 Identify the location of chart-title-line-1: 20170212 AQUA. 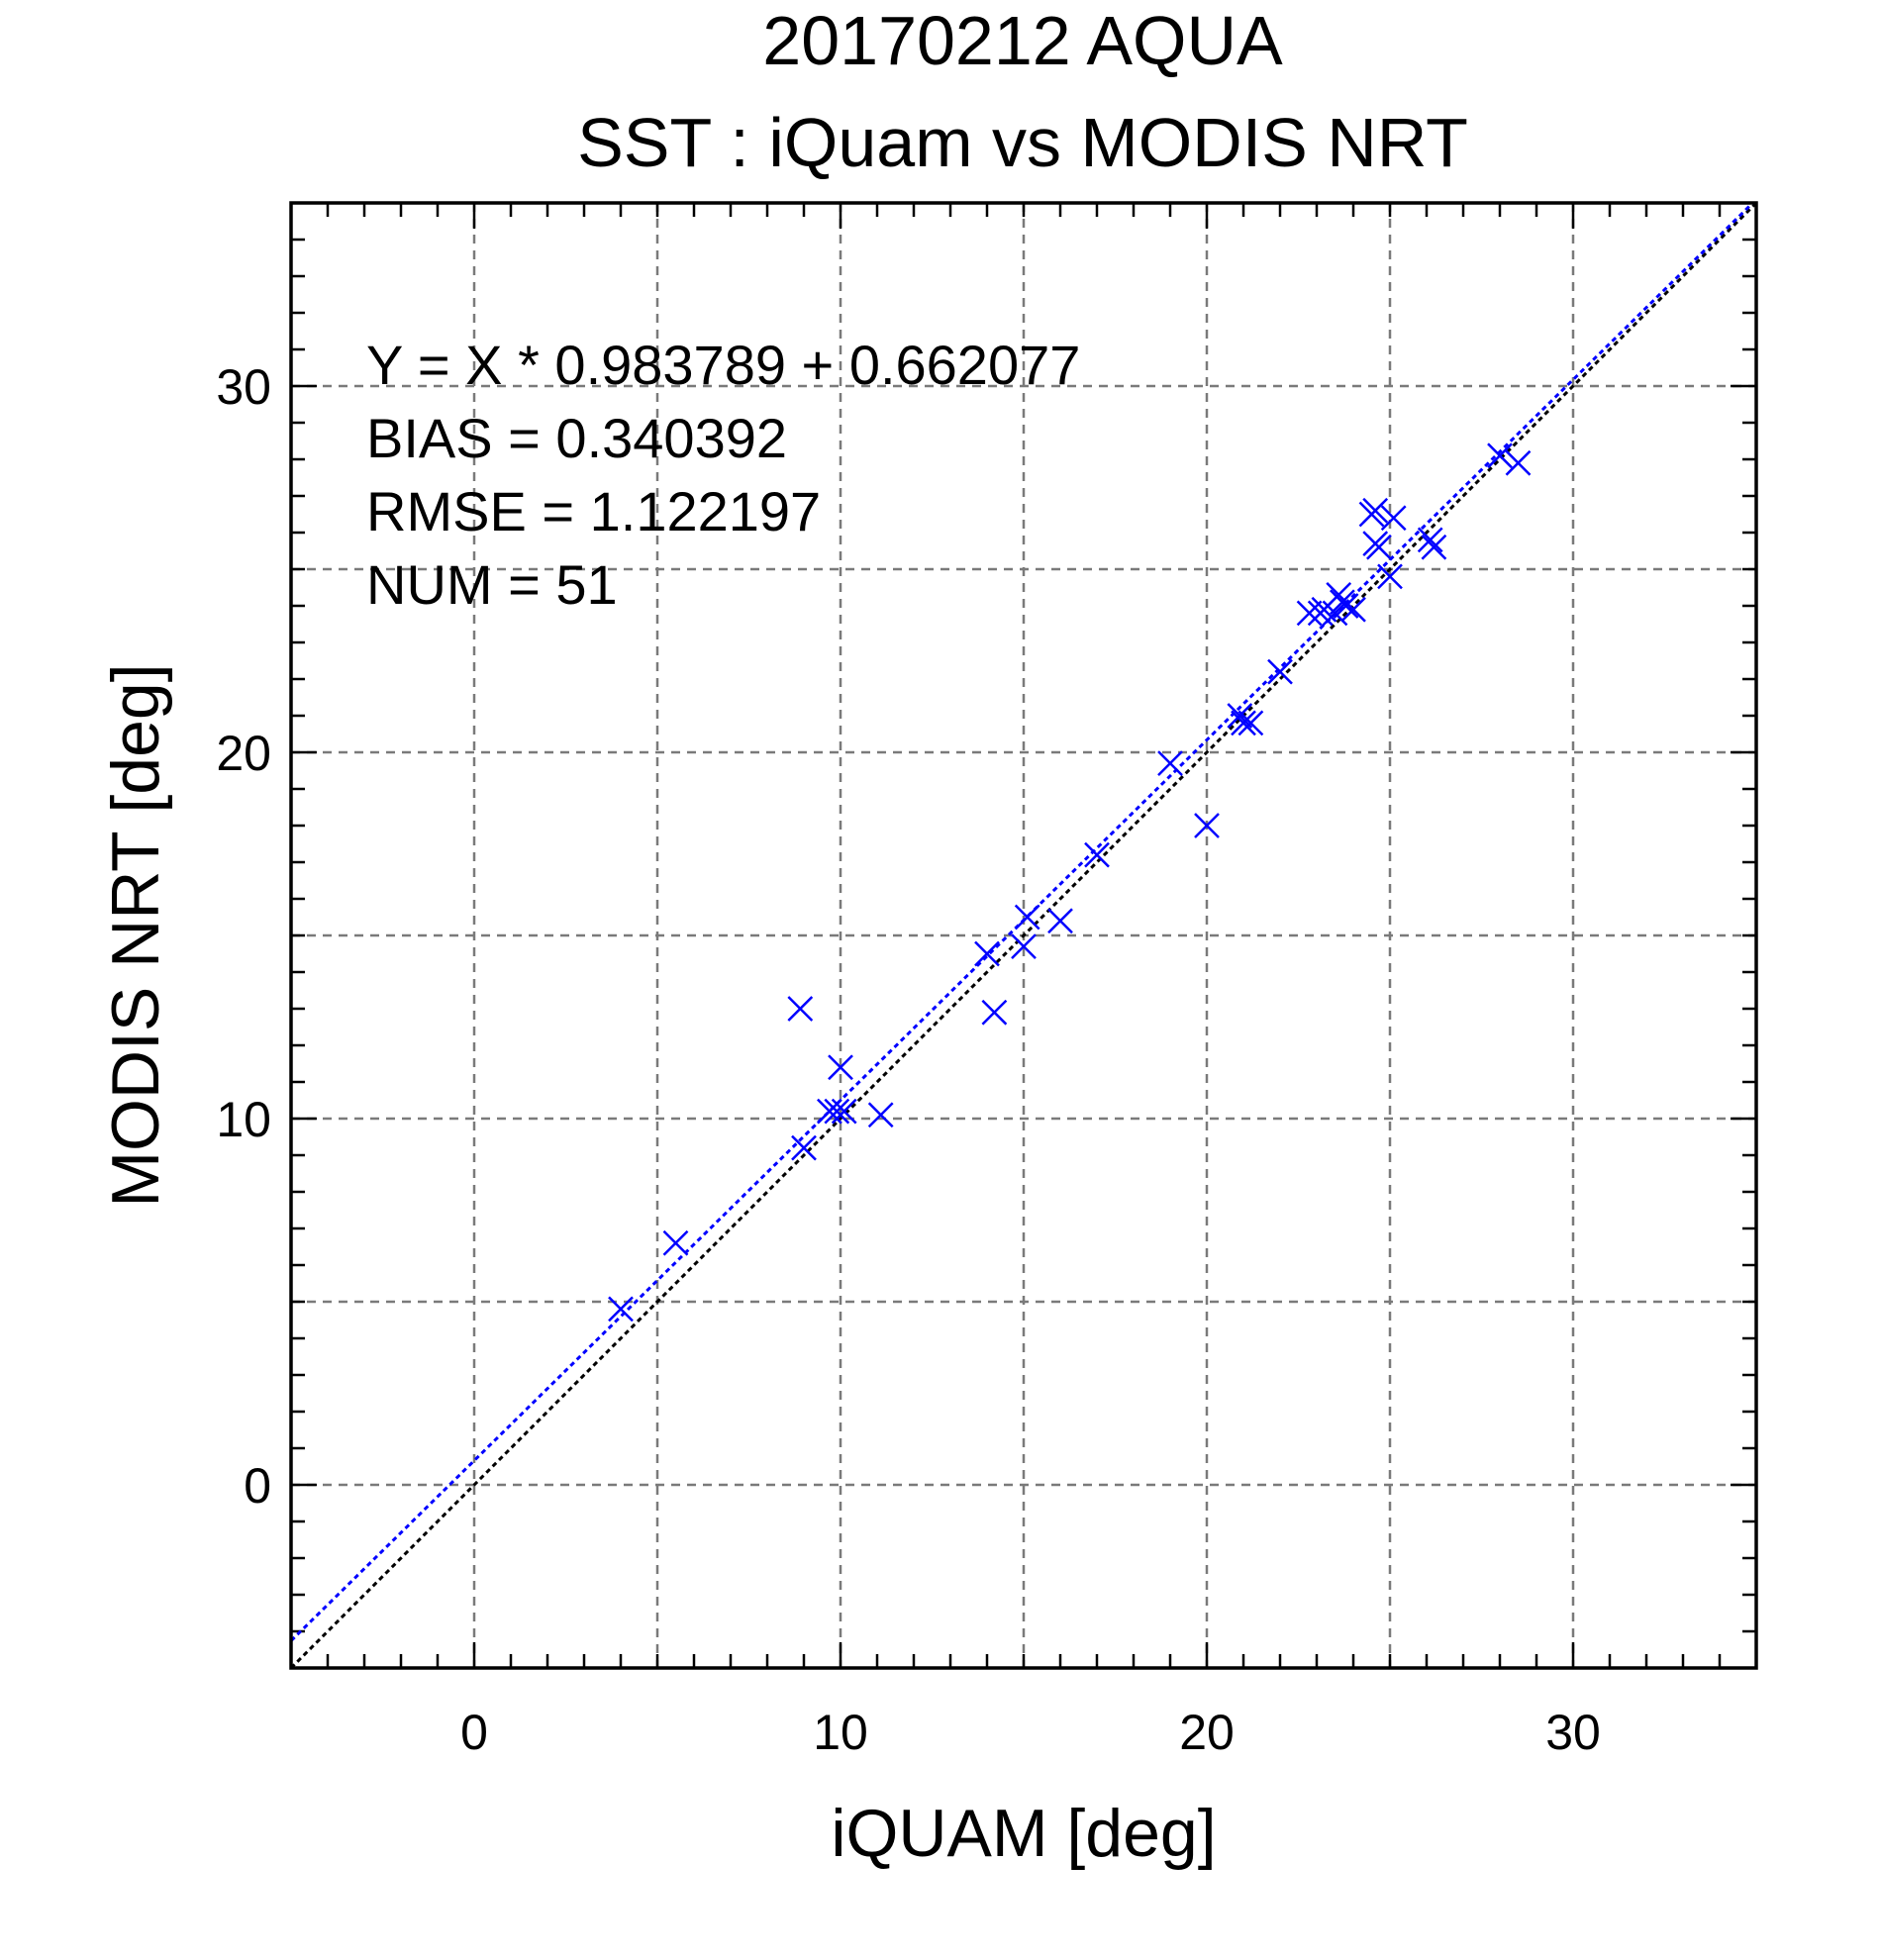
(1023, 40).